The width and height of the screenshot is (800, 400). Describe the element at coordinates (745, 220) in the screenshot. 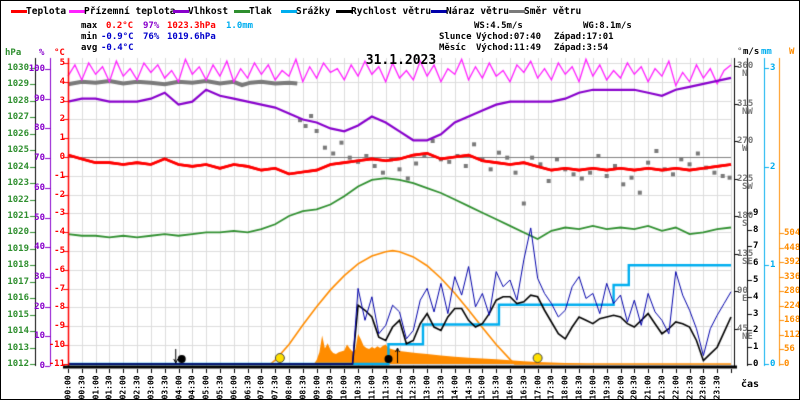

I see `wind-direction-tick-label: 180 S` at that location.